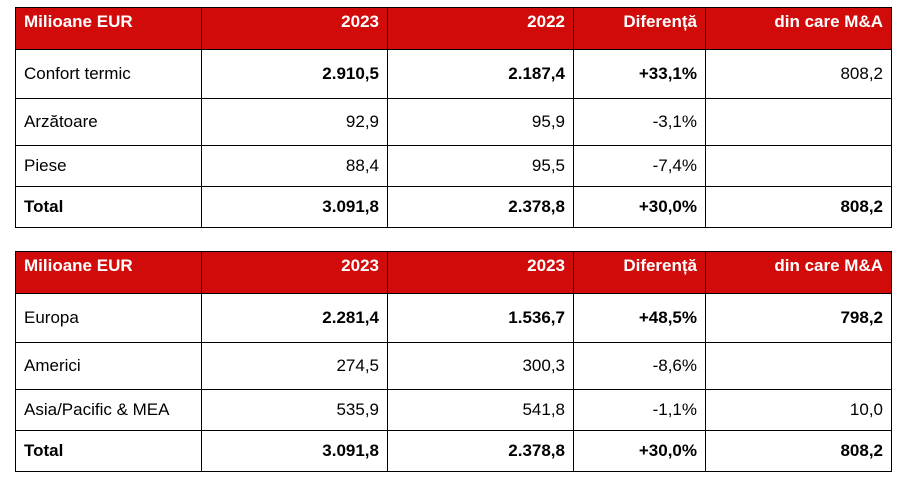 The image size is (900, 481). I want to click on row-label: Piese, so click(108, 166).